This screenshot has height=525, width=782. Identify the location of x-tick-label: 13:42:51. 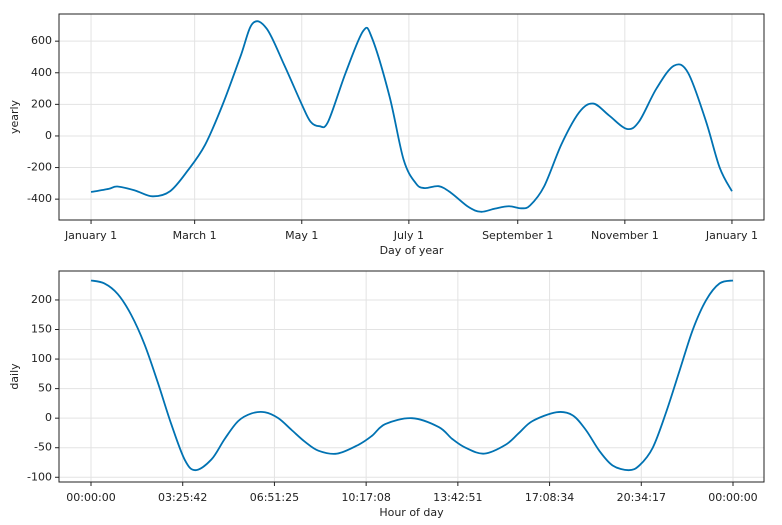
(457, 497).